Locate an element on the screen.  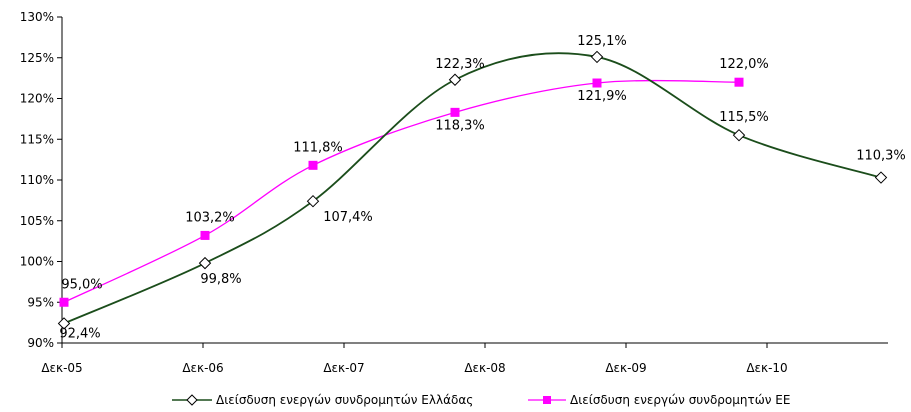
legend-label-greece: Διείσδυση ενεργών συνδρομητών Ελλάδας is located at coordinates (344, 400).